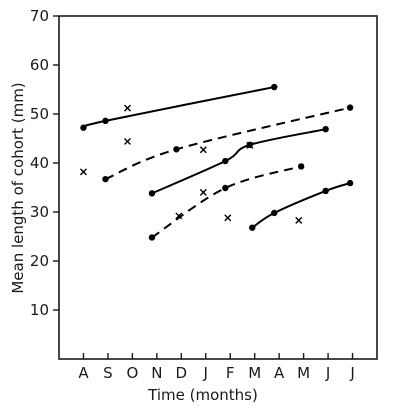 The image size is (400, 410). What do you see at coordinates (156, 373) in the screenshot?
I see `x-tick-label: N` at bounding box center [156, 373].